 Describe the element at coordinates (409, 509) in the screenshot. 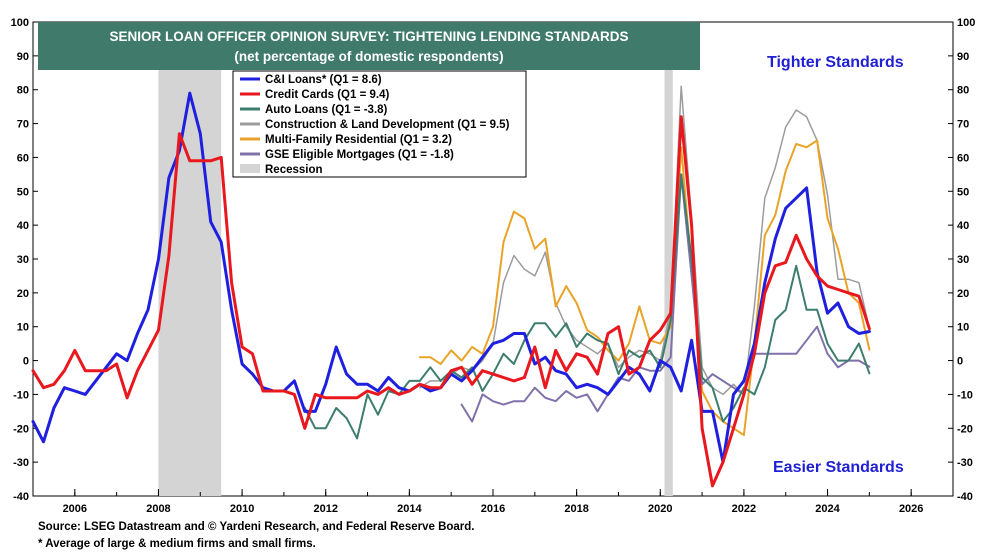

I see `x-tick-label: 2014` at that location.